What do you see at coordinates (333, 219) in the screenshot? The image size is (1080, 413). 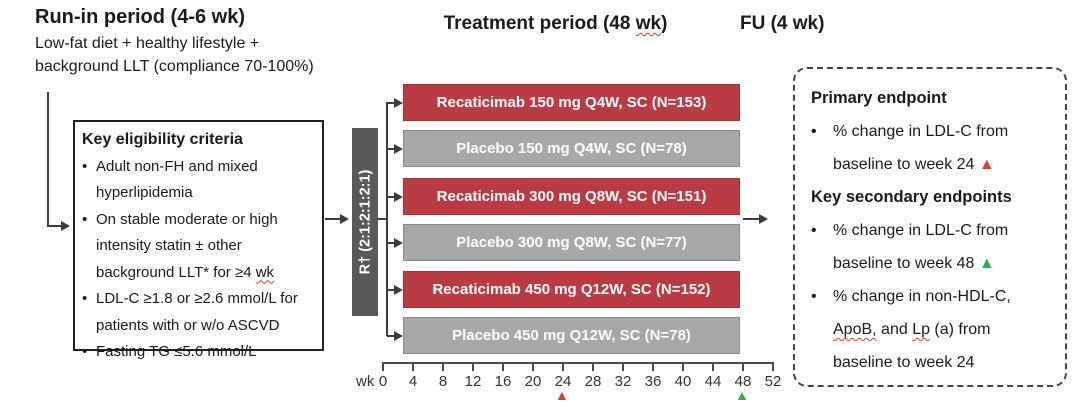 I see `eligibility-to-randomization-line` at bounding box center [333, 219].